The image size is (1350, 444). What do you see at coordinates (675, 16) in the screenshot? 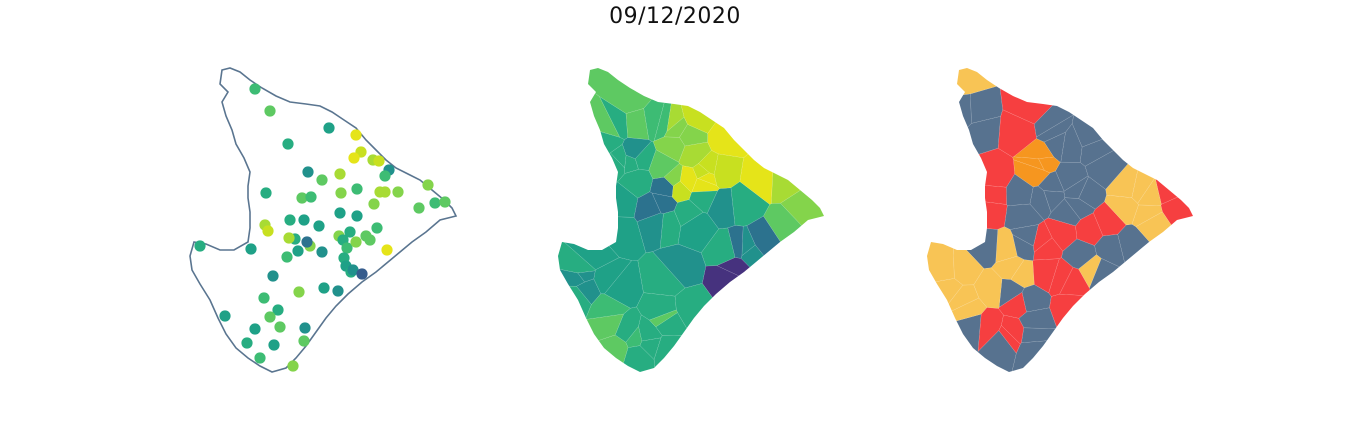
I see `figure-title: 09/12/2020` at bounding box center [675, 16].